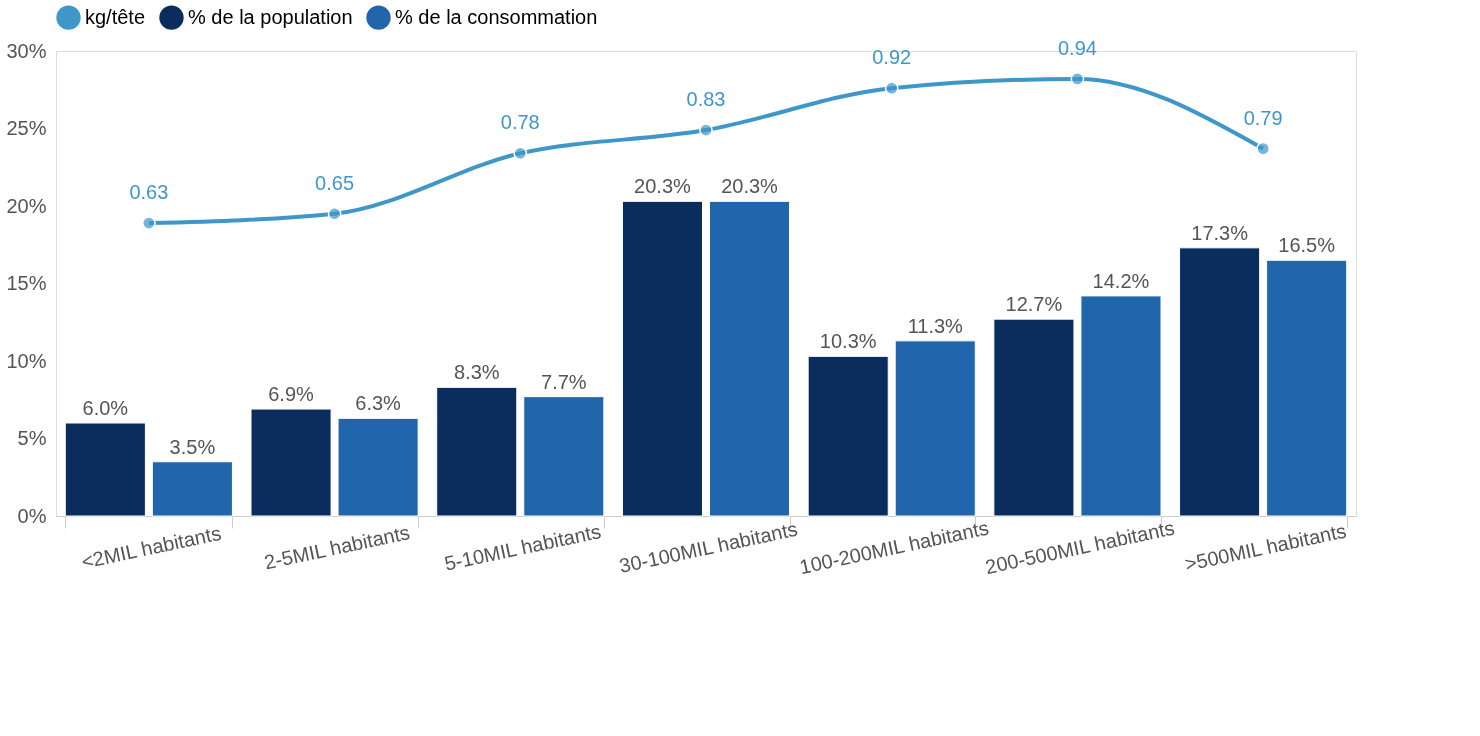  I want to click on x-tick-label: 30-100MIL habitants, so click(708, 547).